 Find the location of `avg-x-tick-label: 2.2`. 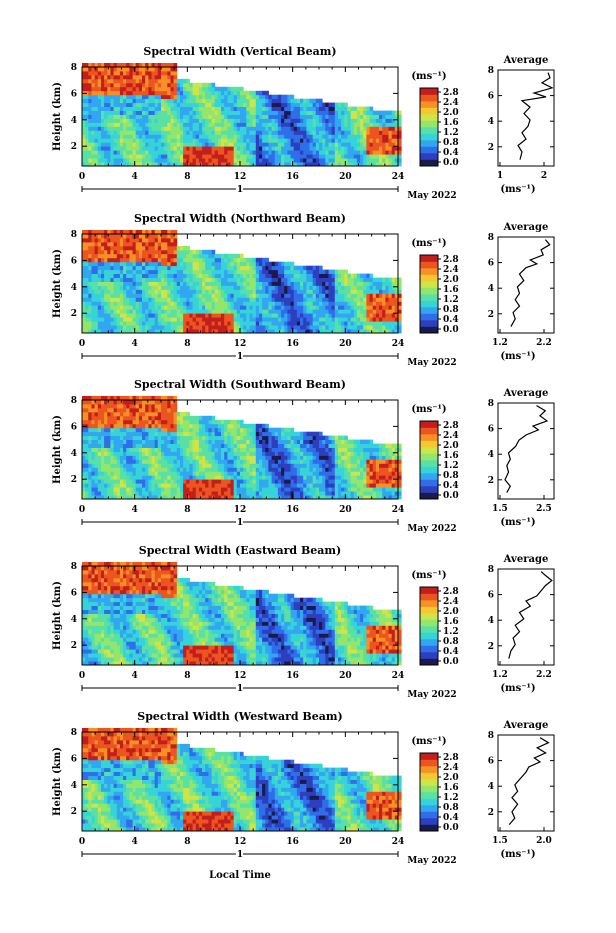

avg-x-tick-label: 2.2 is located at coordinates (544, 343).